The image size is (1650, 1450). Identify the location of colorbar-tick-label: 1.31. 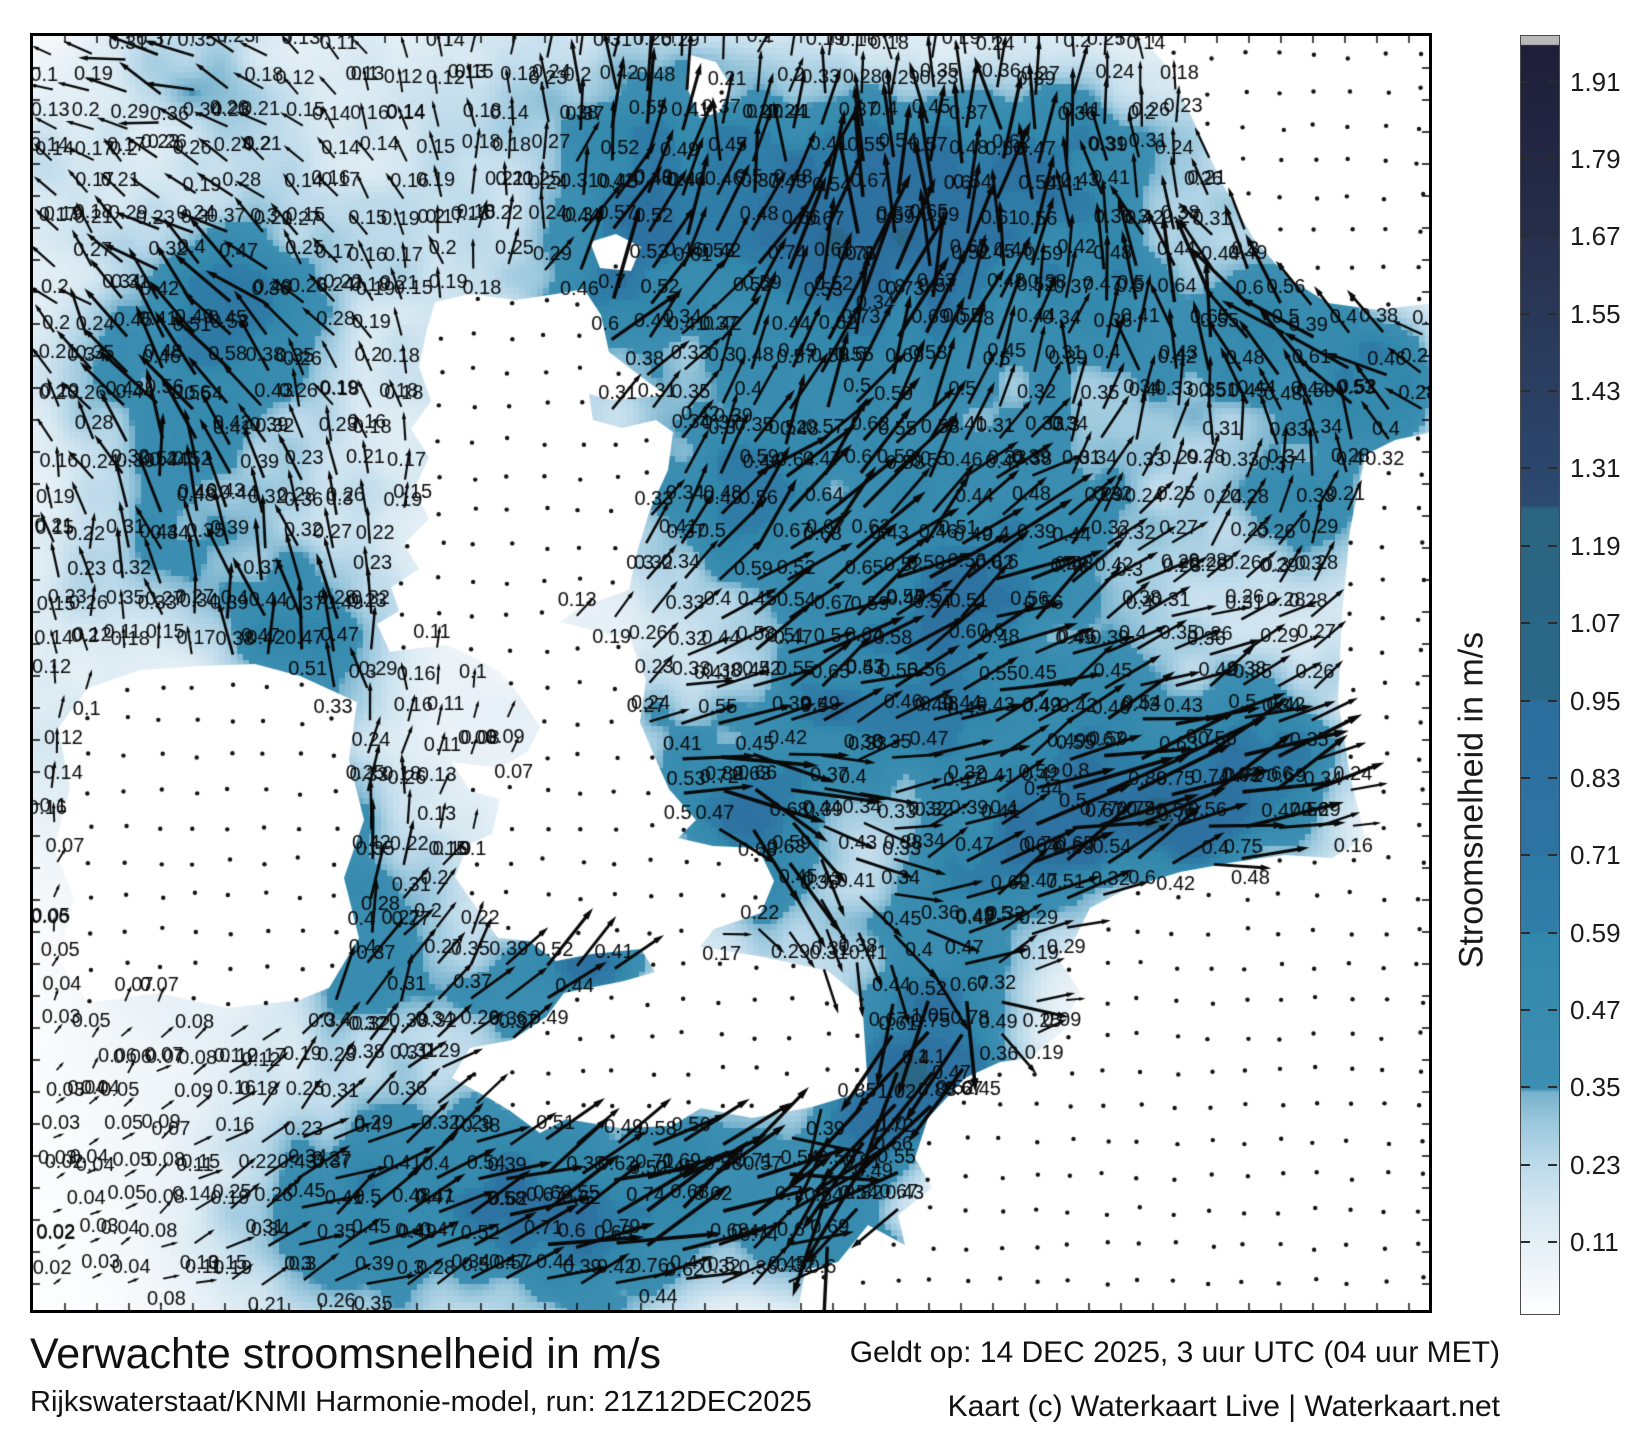
(1595, 468).